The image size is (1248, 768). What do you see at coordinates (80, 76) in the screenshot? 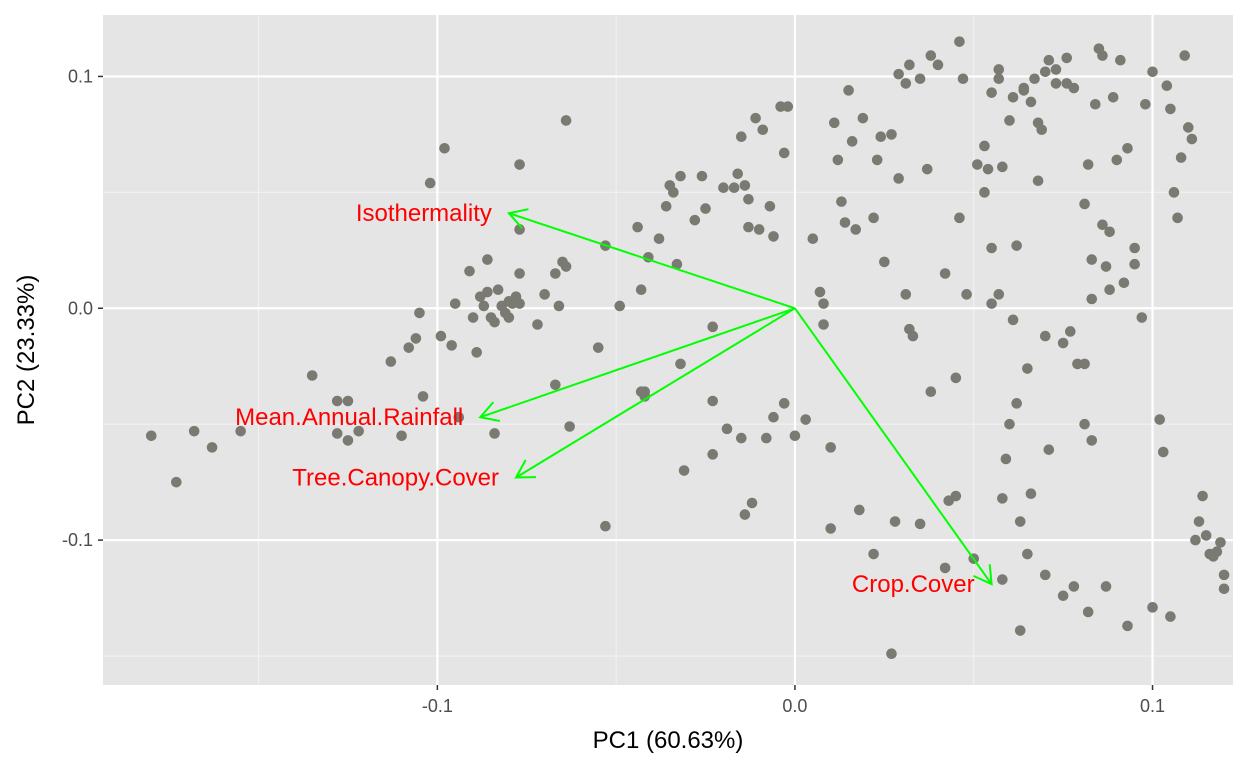
I see `y-tick-label: 0.1` at bounding box center [80, 76].